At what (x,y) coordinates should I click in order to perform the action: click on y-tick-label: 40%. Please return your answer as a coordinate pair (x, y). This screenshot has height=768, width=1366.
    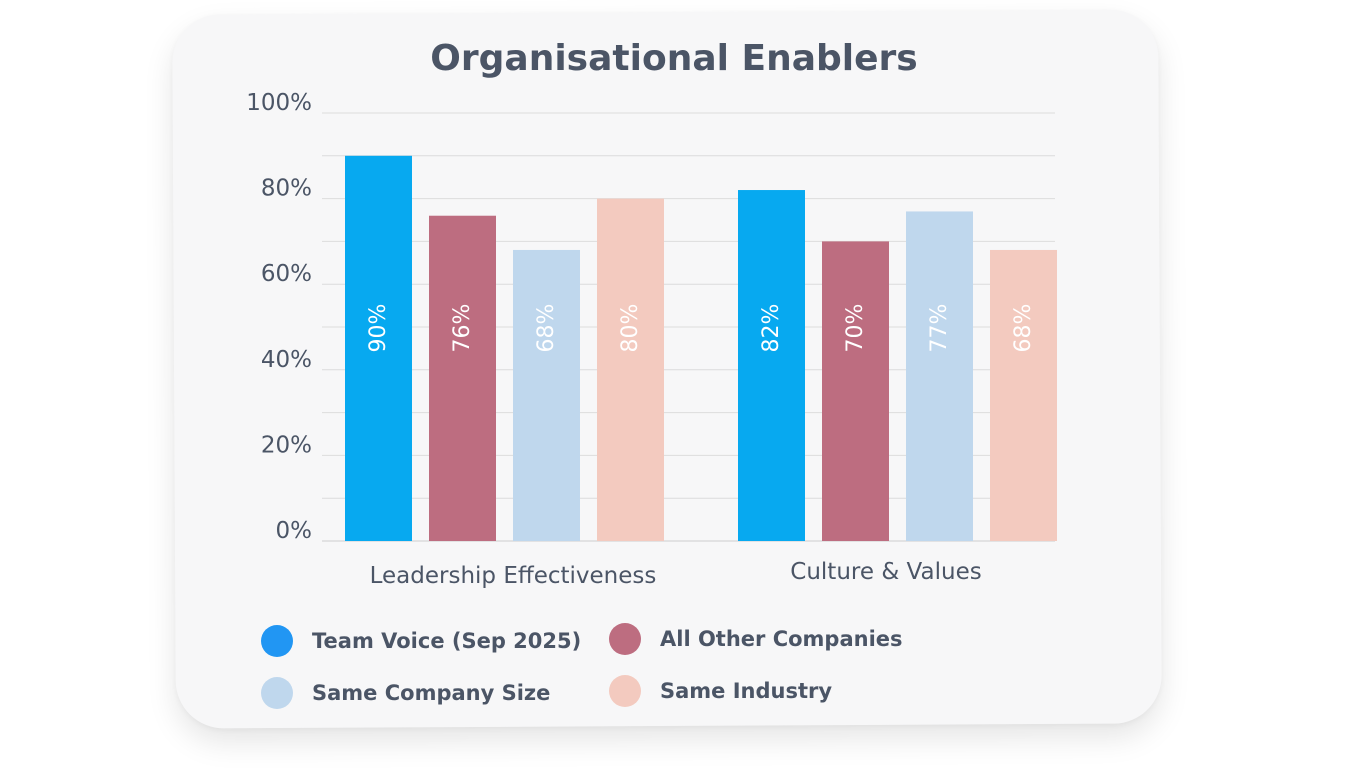
    Looking at the image, I should click on (286, 360).